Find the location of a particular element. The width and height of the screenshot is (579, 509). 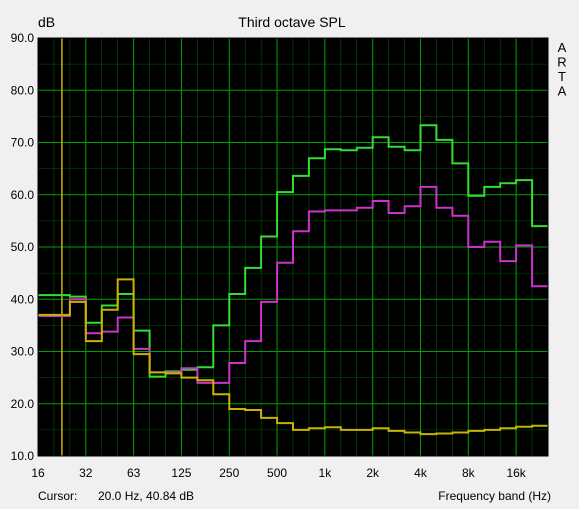

y-tick-label: 50.0 is located at coordinates (23, 247).